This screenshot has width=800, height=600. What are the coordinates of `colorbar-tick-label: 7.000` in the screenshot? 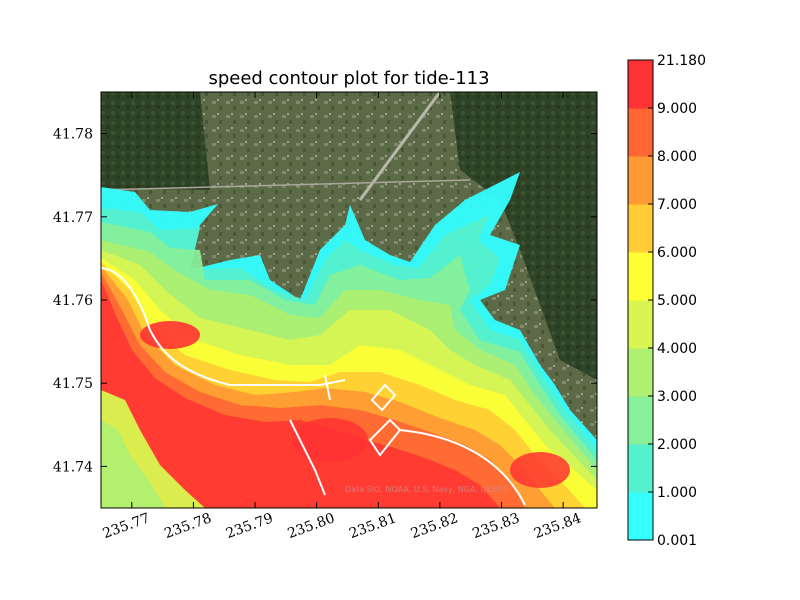 It's located at (677, 205).